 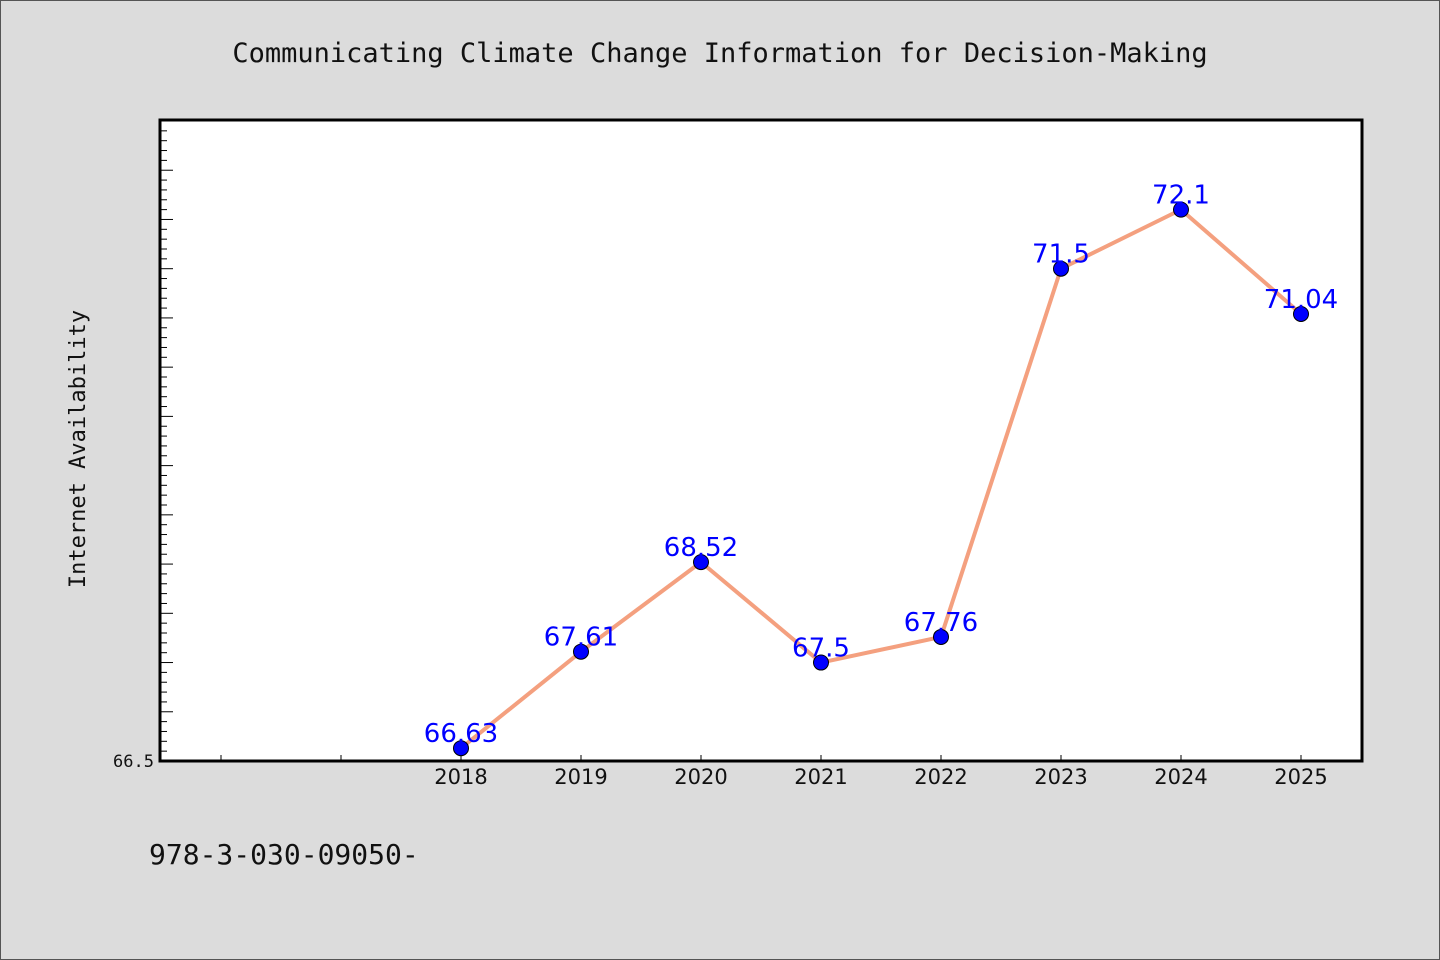 I want to click on x-axis-tick-labels: 2018 2019 2020 2021 2022 2023 2024 2025, so click(x=880, y=777).